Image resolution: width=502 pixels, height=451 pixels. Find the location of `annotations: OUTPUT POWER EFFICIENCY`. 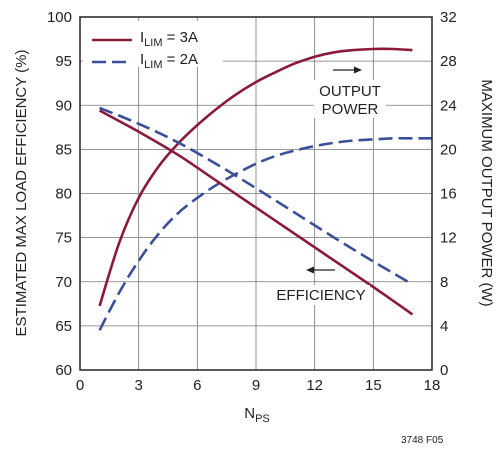

annotations: OUTPUT POWER EFFICIENCY is located at coordinates (329, 185).